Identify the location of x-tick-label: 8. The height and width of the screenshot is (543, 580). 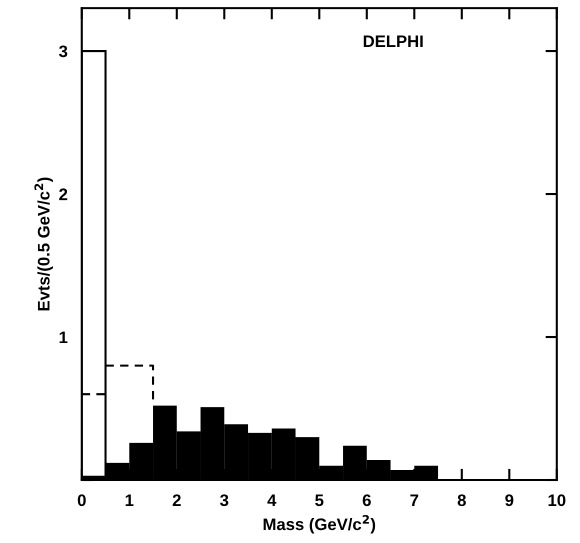
(462, 500).